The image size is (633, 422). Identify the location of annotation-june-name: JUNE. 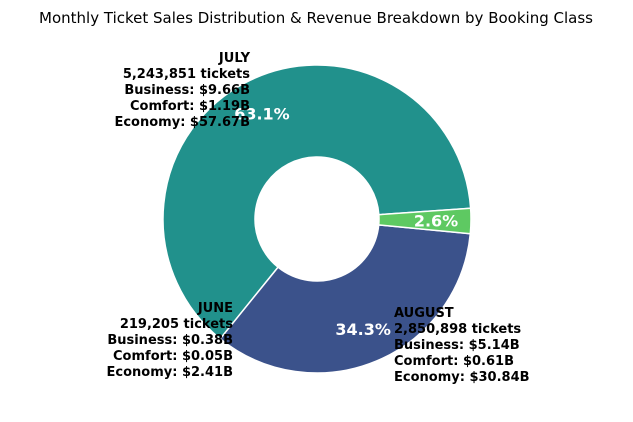
(215, 308).